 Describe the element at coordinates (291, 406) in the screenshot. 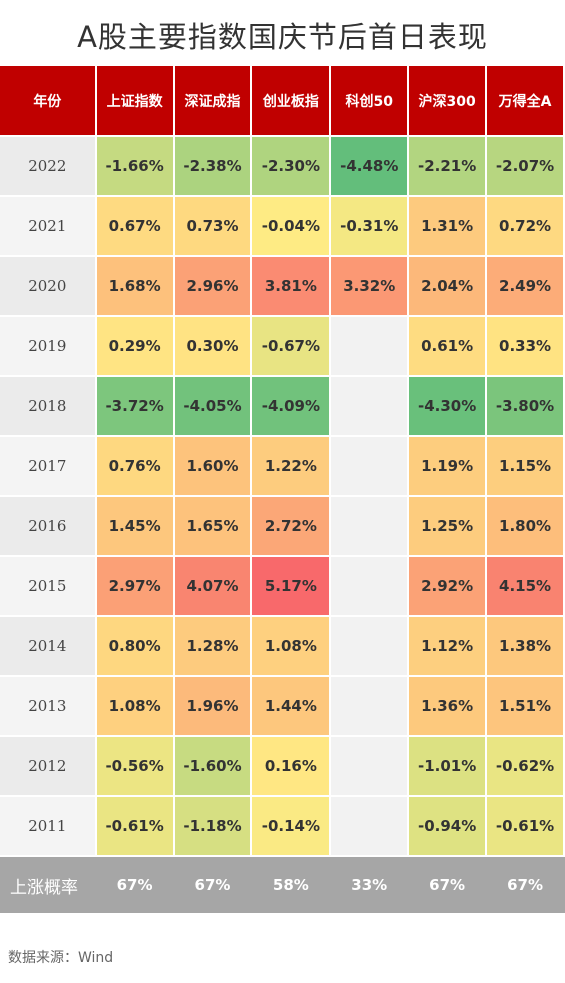

I see `value-cell: -4.09%` at that location.